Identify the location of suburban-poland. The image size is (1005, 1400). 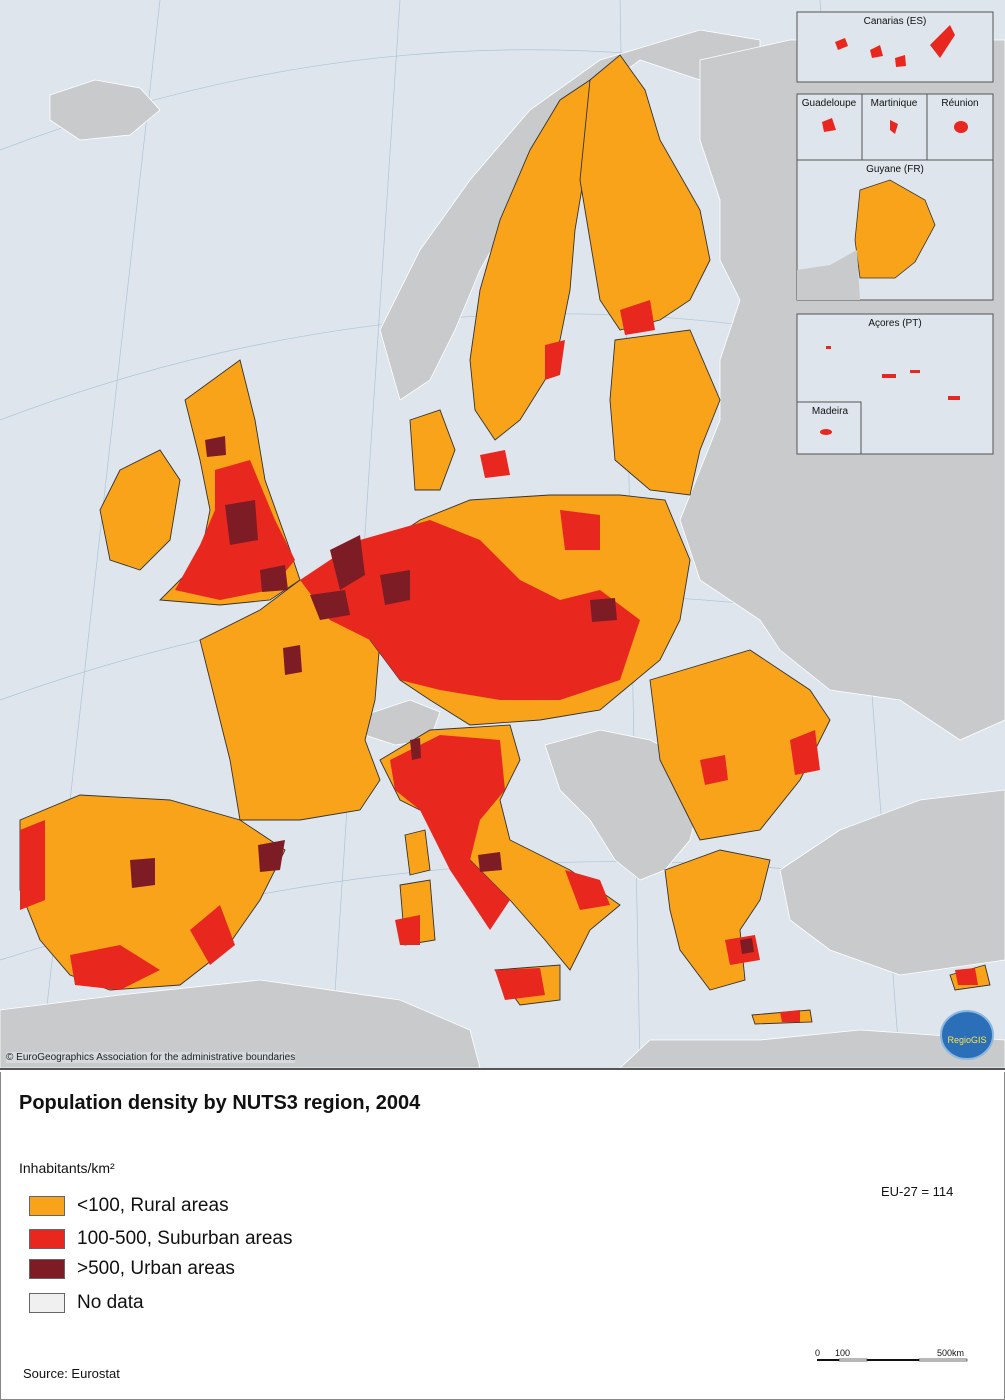
(580, 530).